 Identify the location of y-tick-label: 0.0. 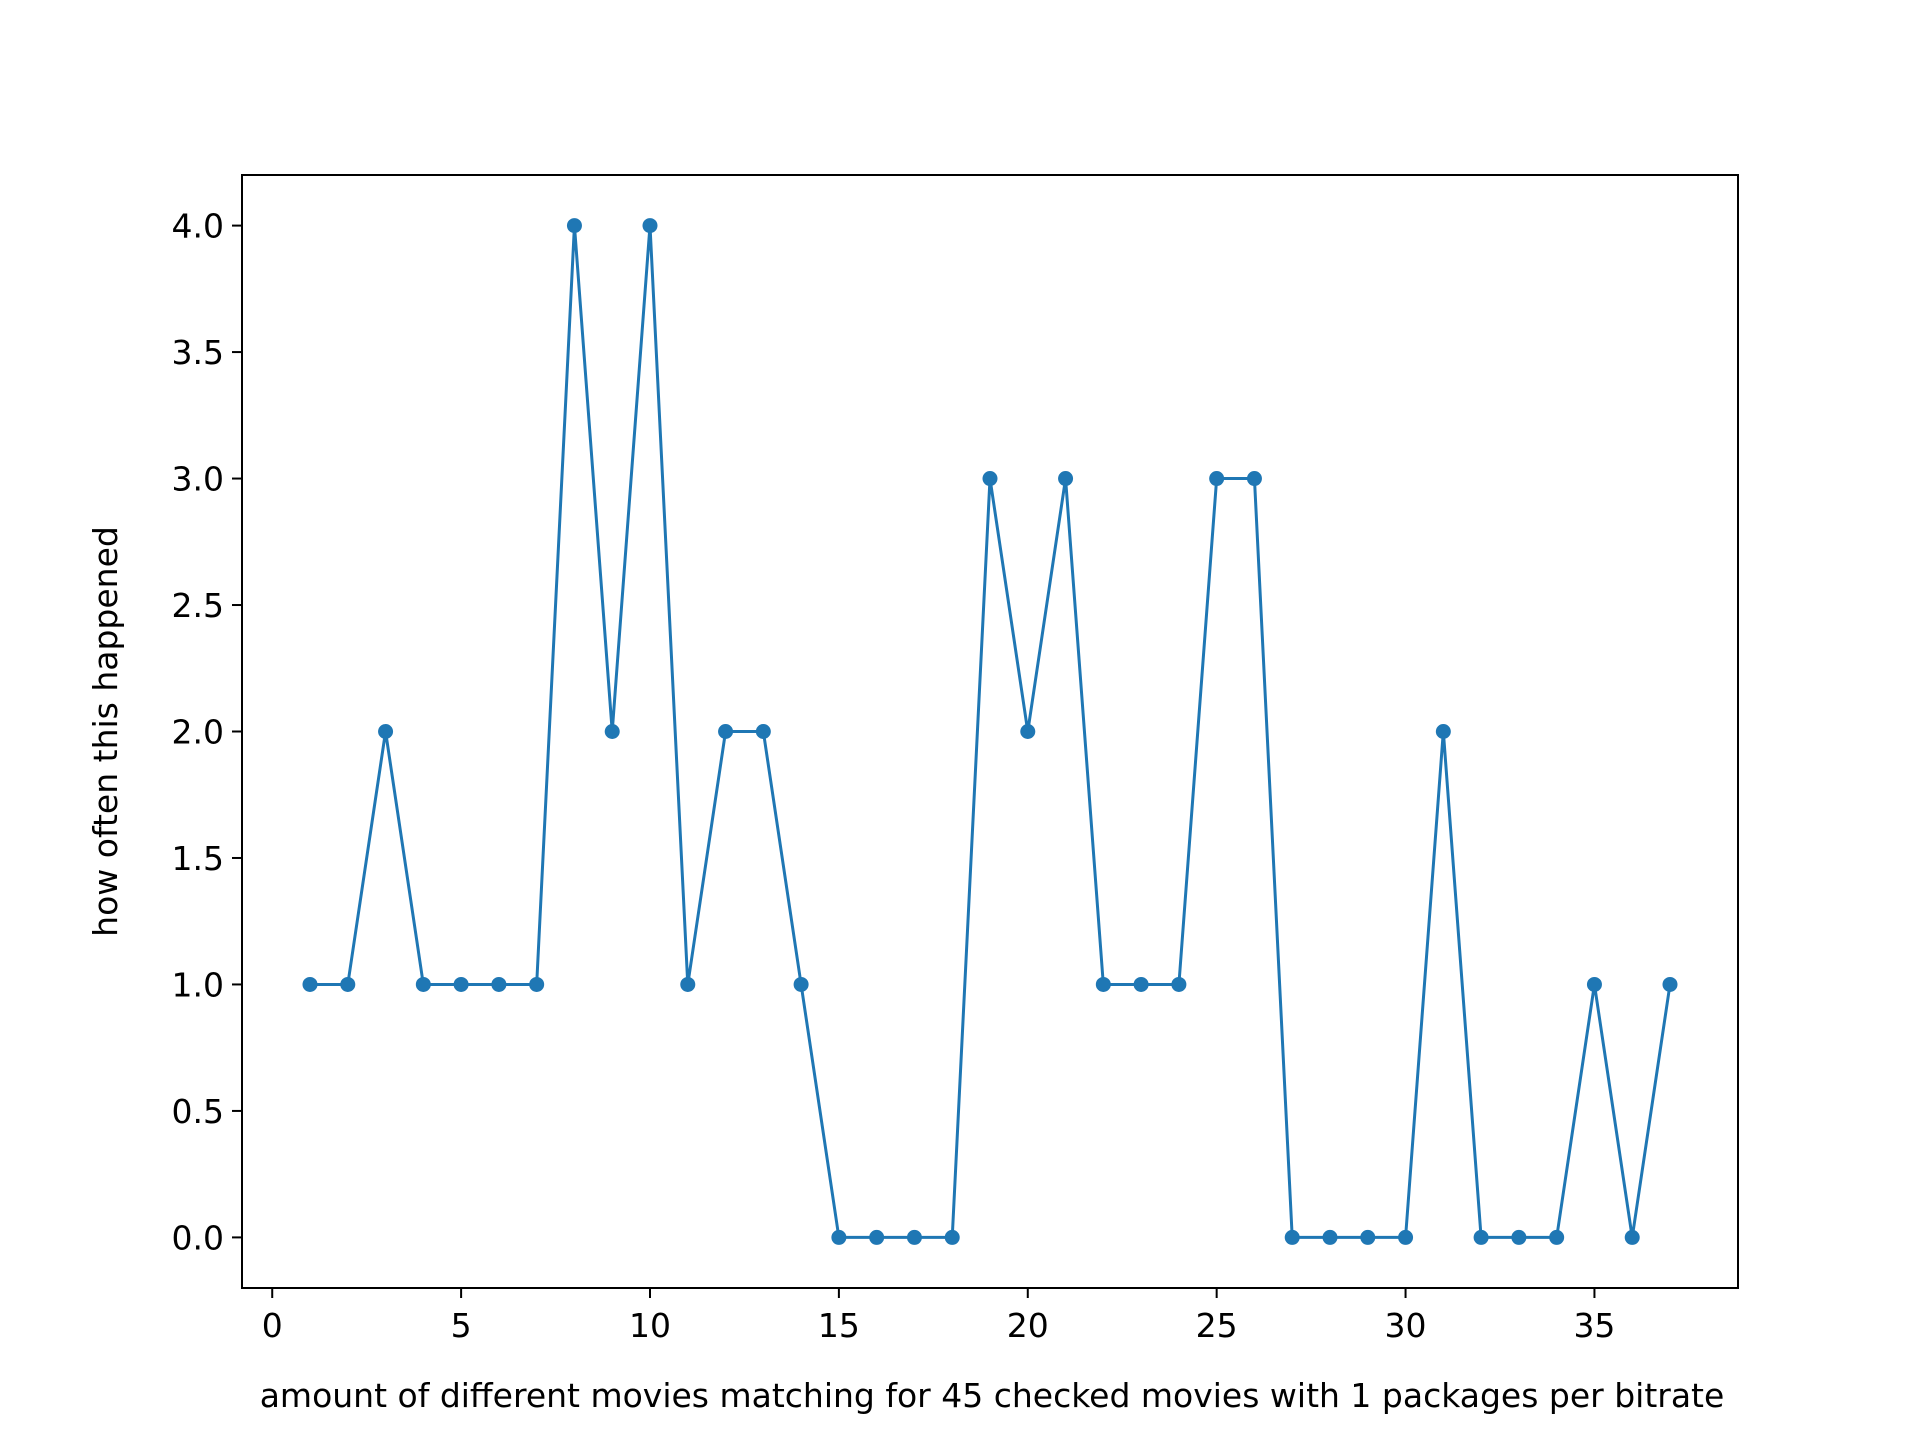
(198, 1237).